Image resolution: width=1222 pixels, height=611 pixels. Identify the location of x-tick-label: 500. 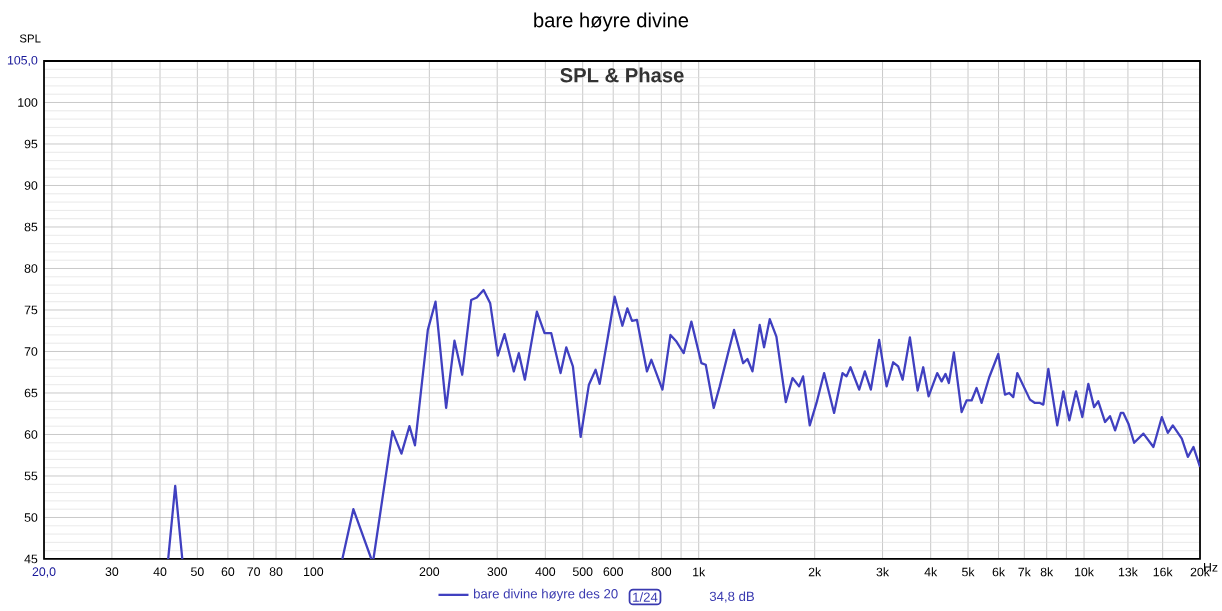
(582, 571).